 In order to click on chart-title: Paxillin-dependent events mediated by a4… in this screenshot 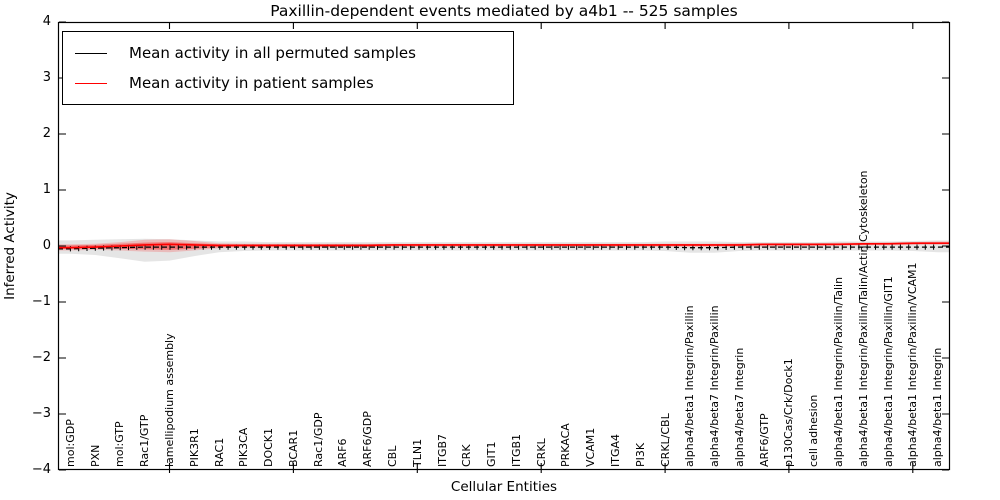, I will do `click(504, 11)`.